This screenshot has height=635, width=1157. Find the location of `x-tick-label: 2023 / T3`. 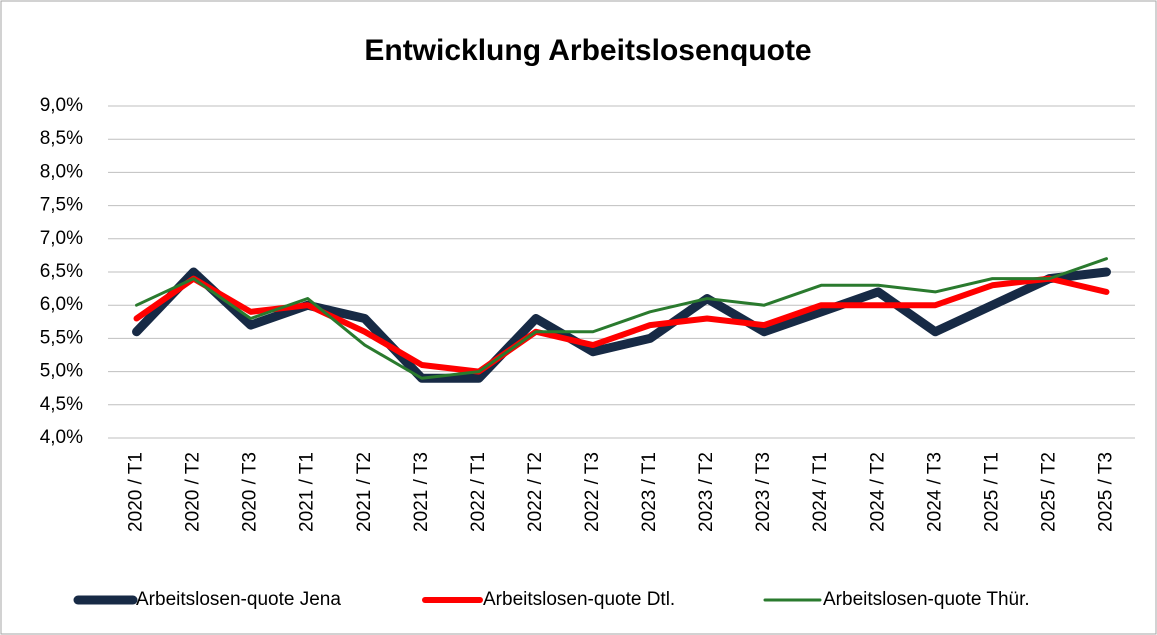

x-tick-label: 2023 / T3 is located at coordinates (763, 492).